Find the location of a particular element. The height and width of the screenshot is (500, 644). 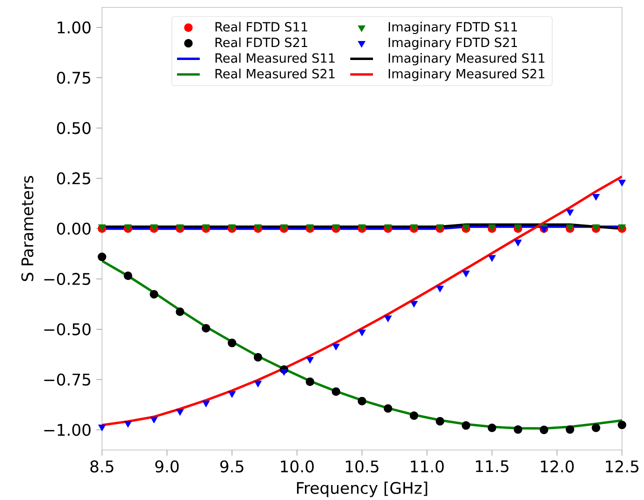

x-tick-label: 11.0 is located at coordinates (427, 466).